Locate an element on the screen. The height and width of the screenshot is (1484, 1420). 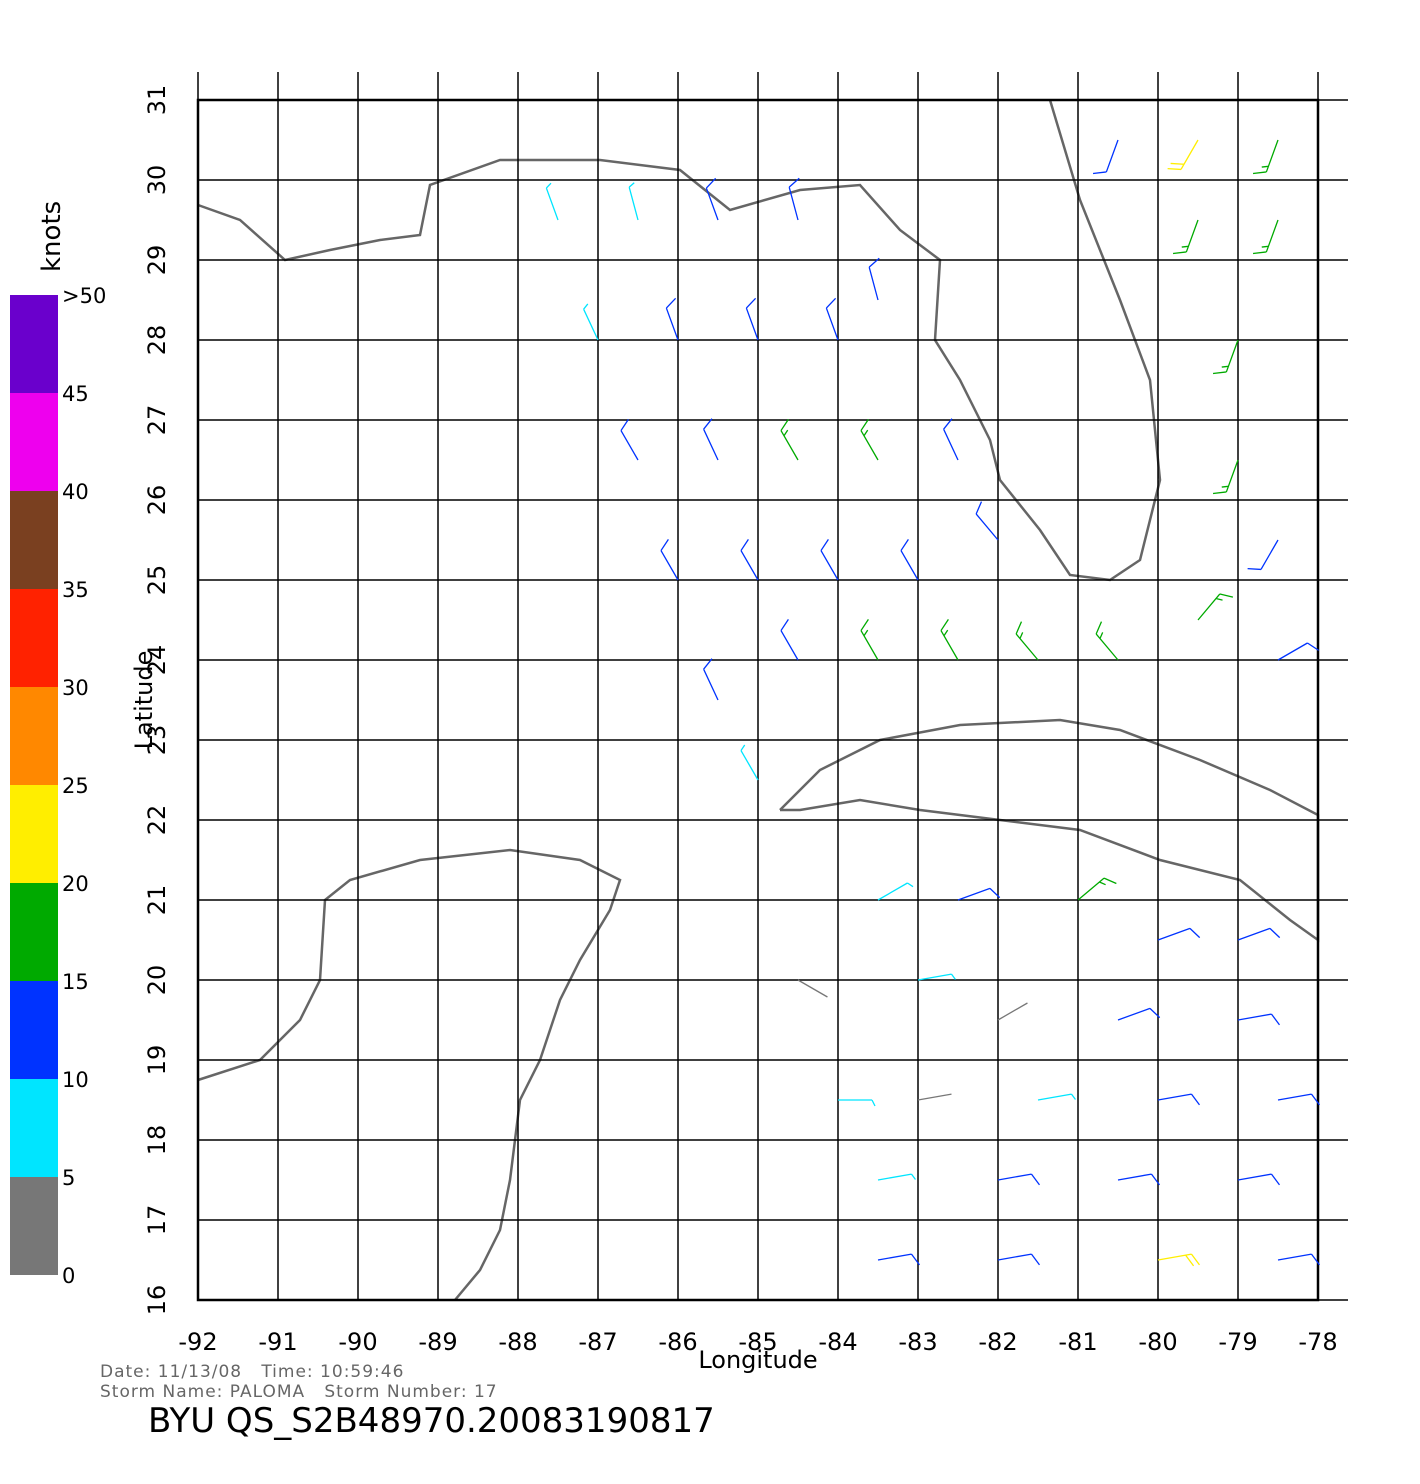
footer-title: BYU QS_S2B48970.20083190817 is located at coordinates (431, 1421).